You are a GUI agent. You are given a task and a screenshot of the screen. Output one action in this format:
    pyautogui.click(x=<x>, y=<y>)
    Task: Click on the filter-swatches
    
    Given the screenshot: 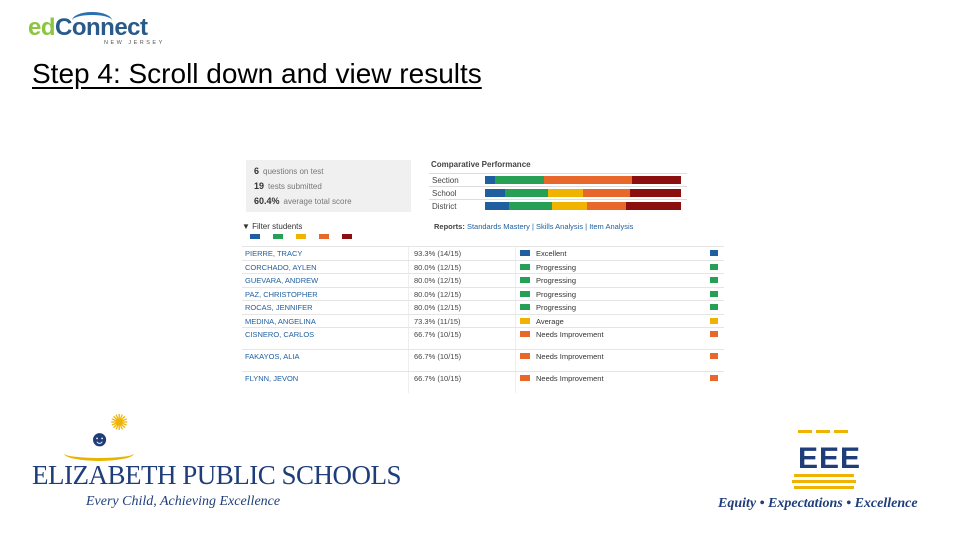 What is the action you would take?
    pyautogui.click(x=305, y=237)
    